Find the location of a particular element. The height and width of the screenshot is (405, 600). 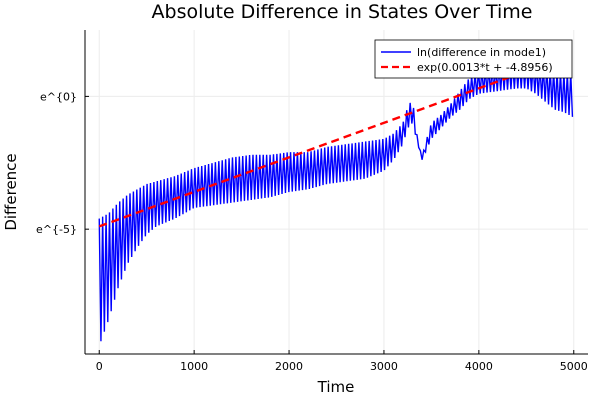

y-tick-label: e^{-5} is located at coordinates (56, 229).